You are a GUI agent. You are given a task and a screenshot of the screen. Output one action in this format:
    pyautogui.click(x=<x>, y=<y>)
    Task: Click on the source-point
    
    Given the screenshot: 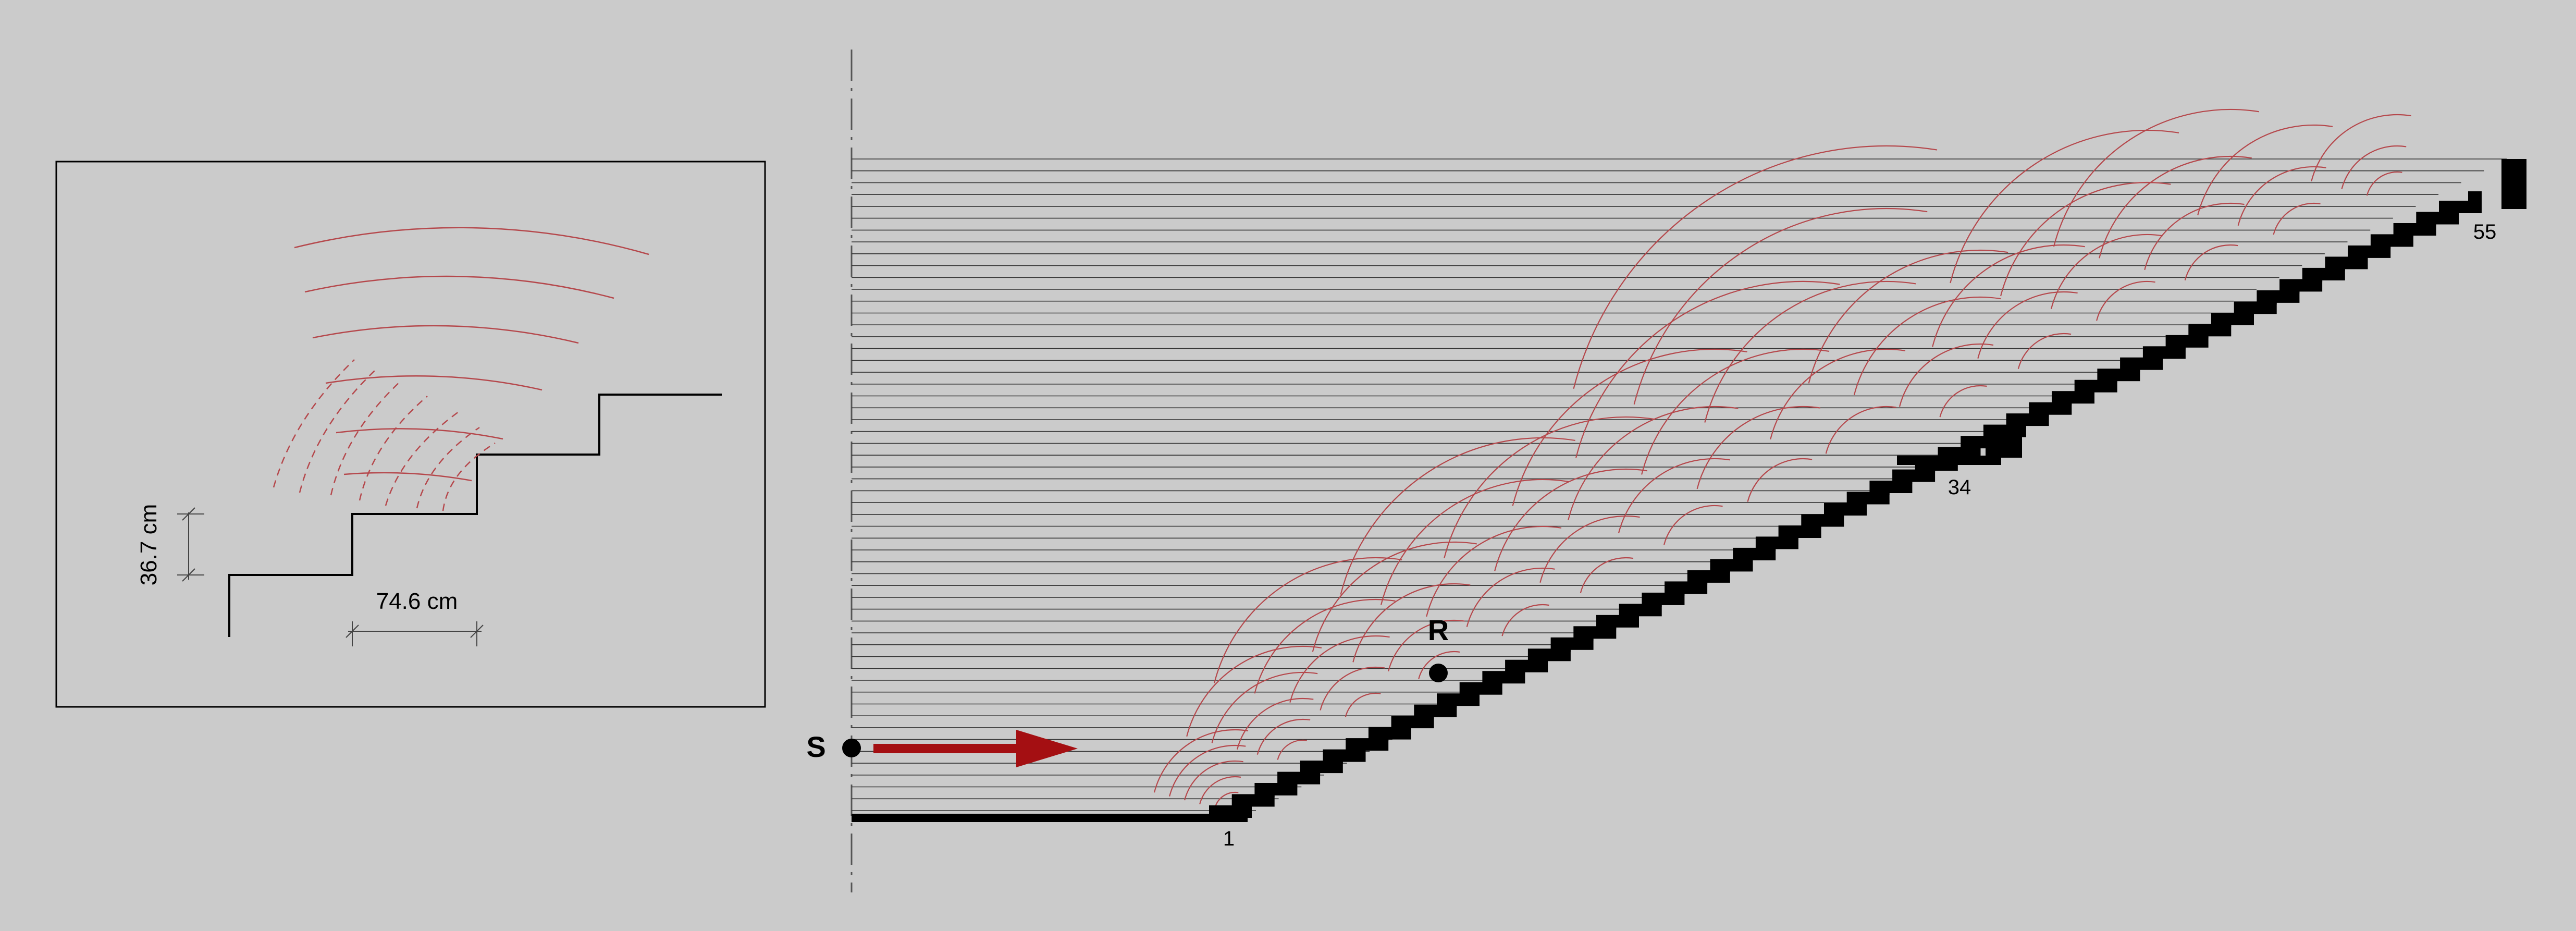 What is the action you would take?
    pyautogui.click(x=851, y=748)
    